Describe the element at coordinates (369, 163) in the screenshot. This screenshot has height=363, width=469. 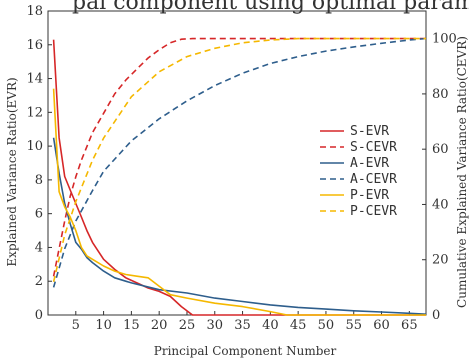
I see `legend-label-a-evr: A-EVR` at that location.